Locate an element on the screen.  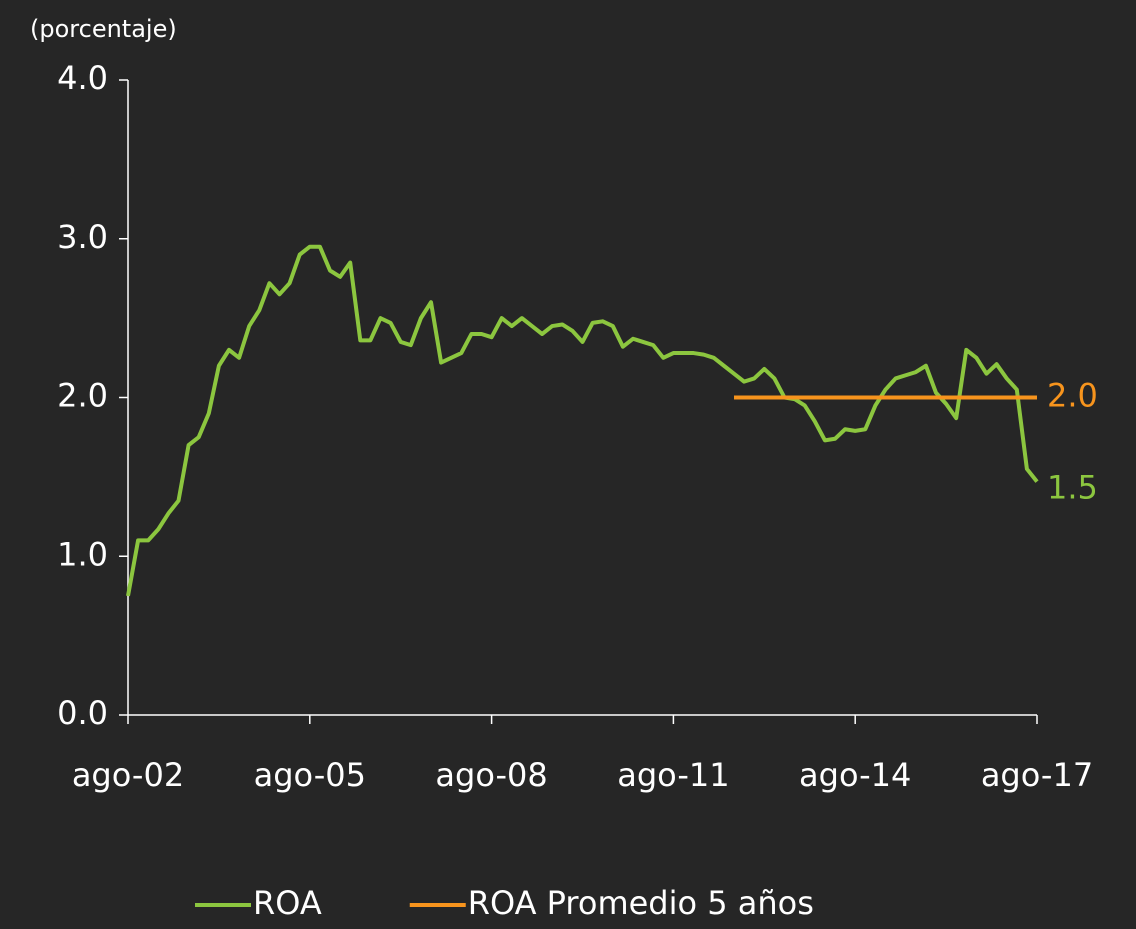
legend-label: ROA Promedio 5 años is located at coordinates (641, 903).